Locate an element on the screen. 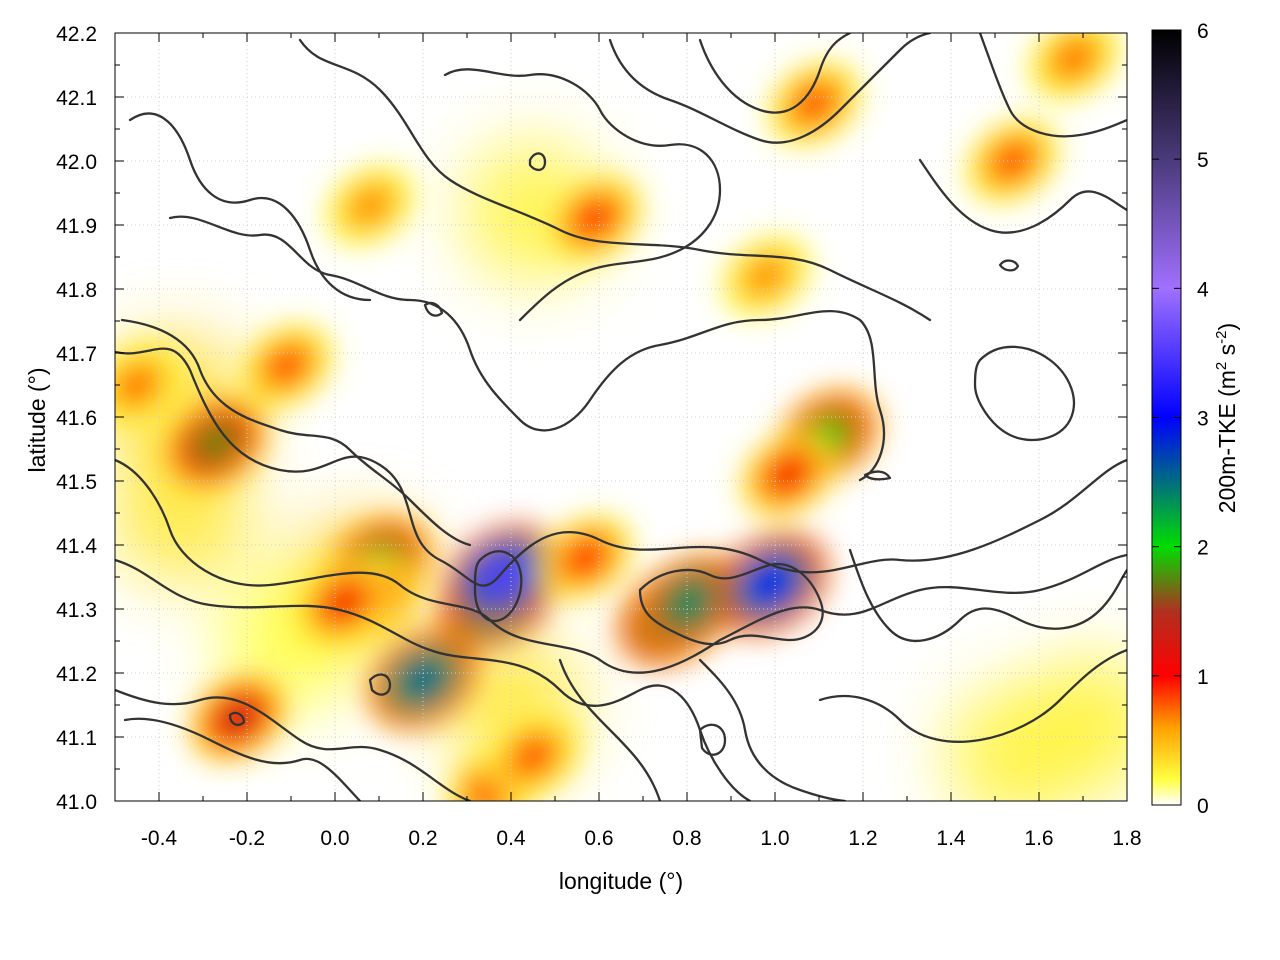 The width and height of the screenshot is (1280, 960). colorbar-label-main: 200m-TKE (m is located at coordinates (1227, 441).